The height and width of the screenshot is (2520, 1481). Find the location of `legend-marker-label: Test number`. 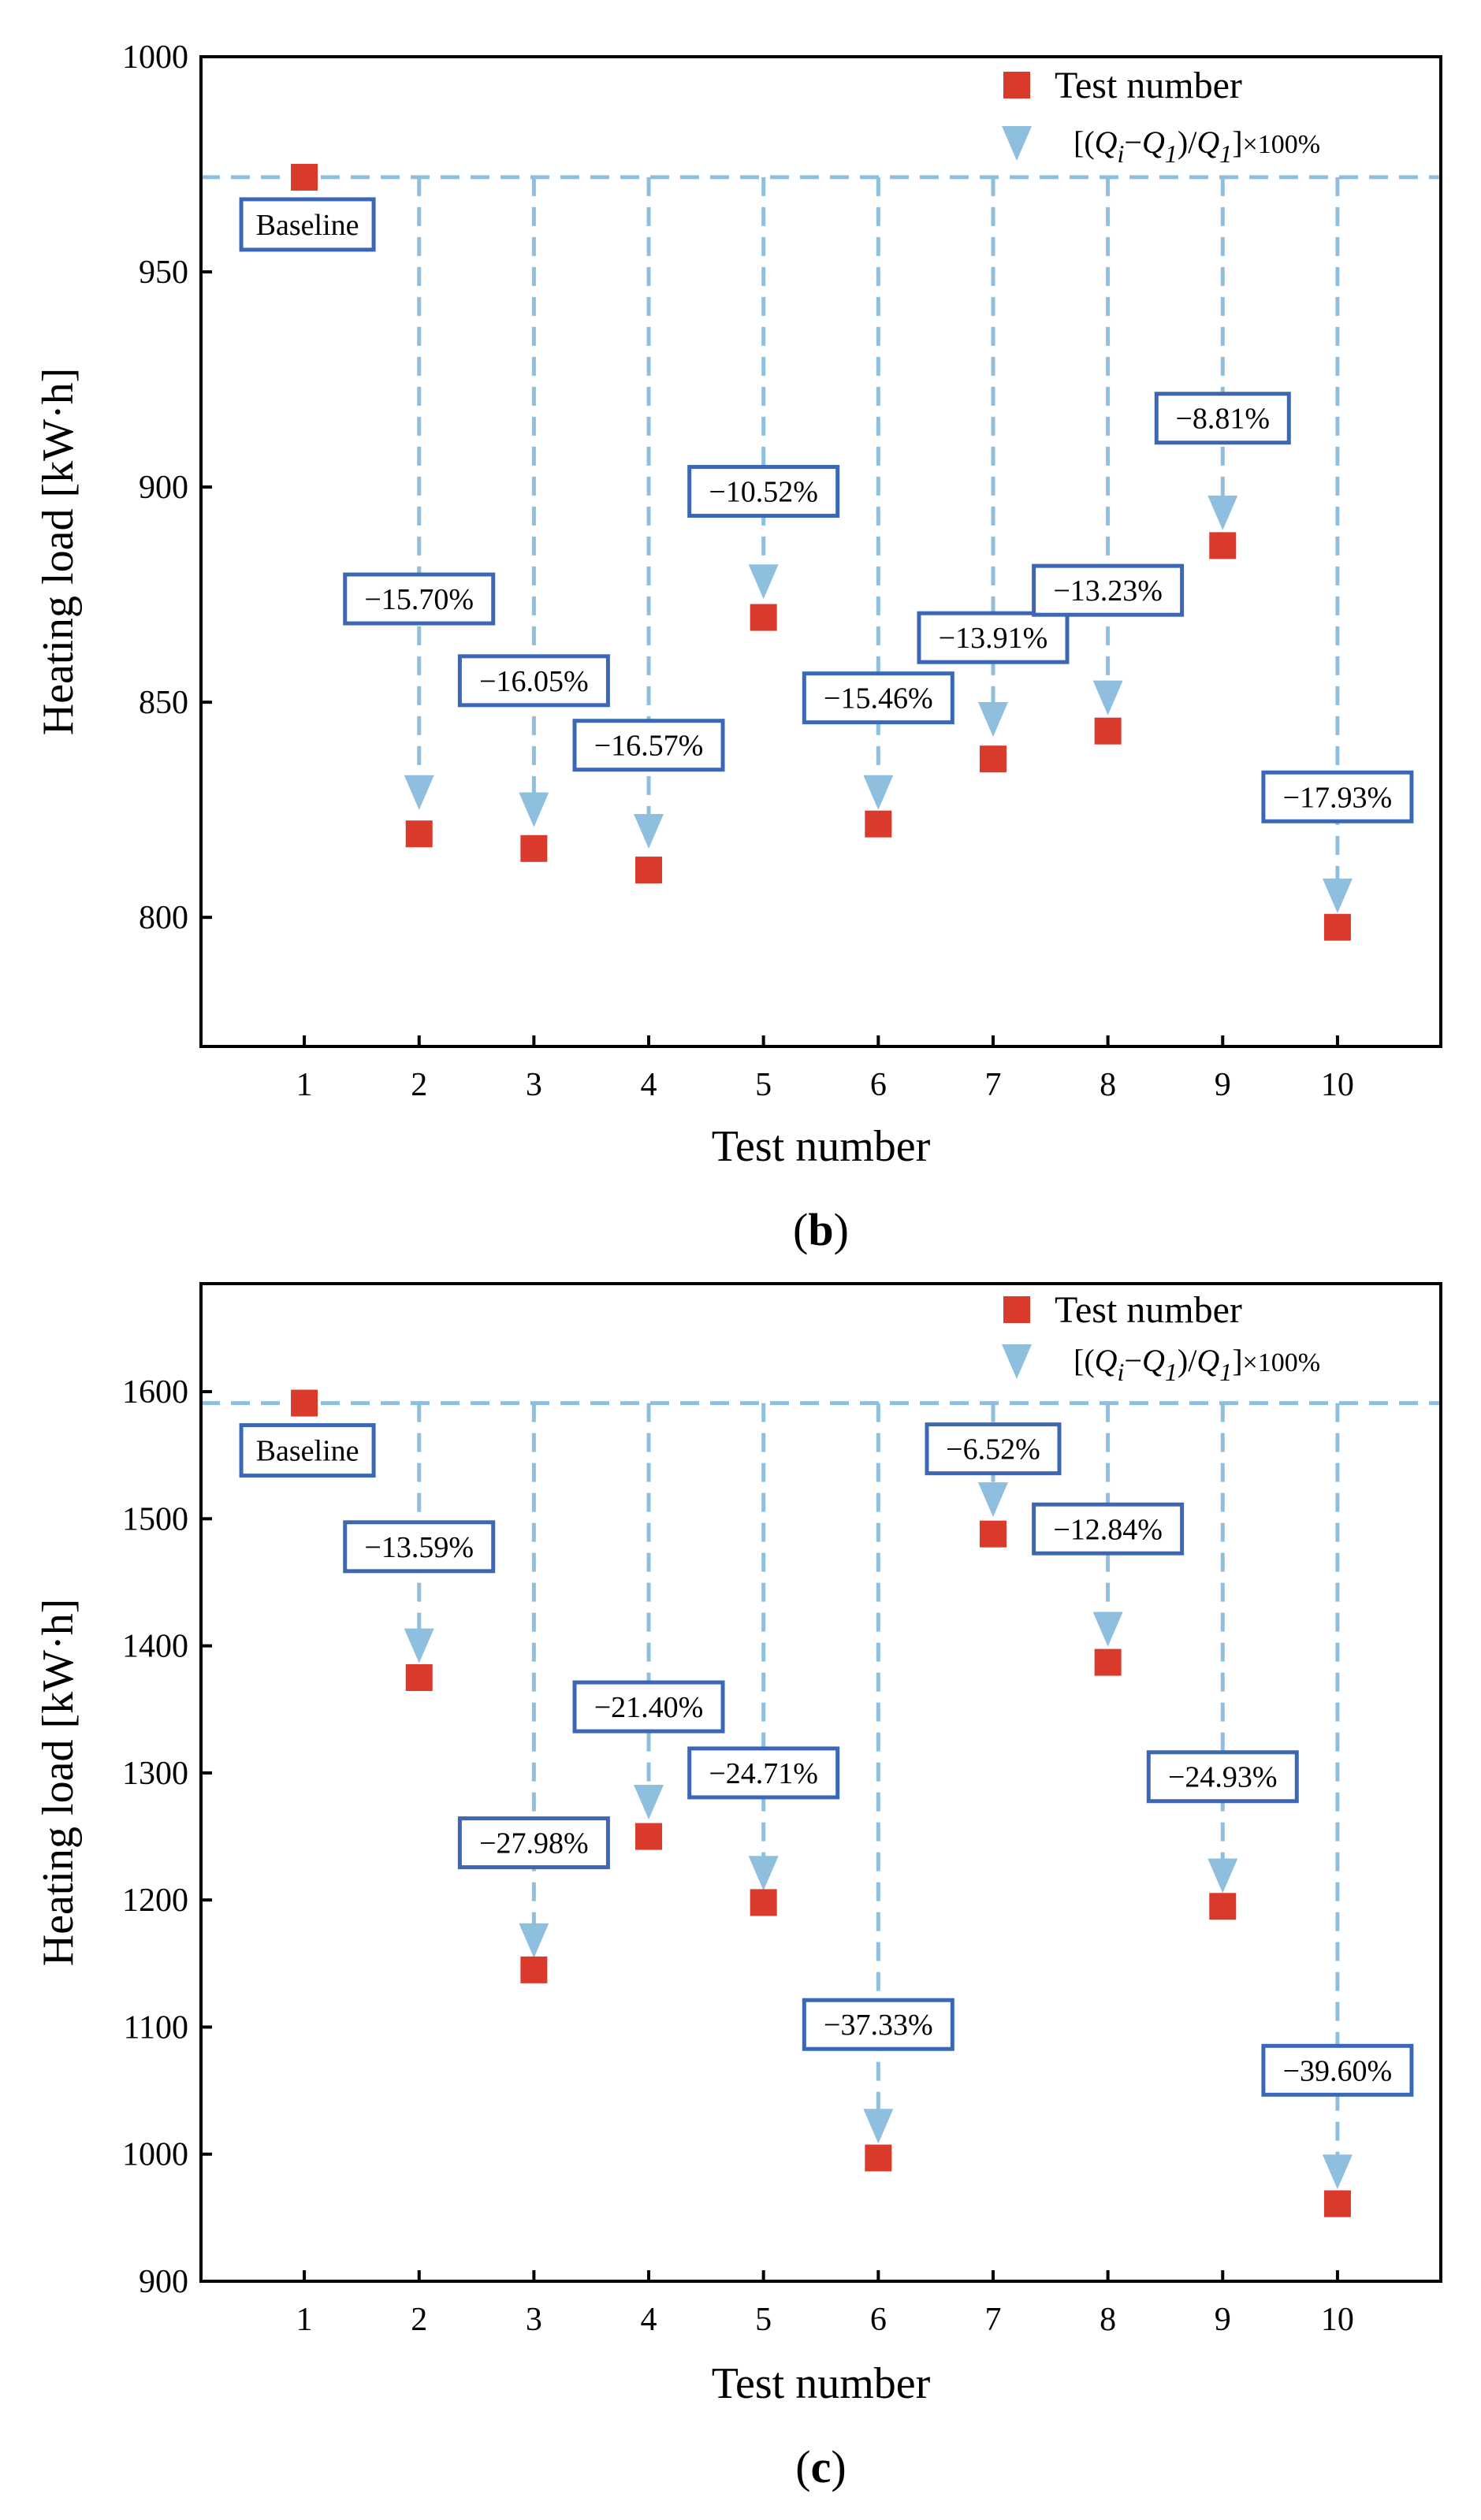

legend-marker-label: Test number is located at coordinates (1148, 1310).